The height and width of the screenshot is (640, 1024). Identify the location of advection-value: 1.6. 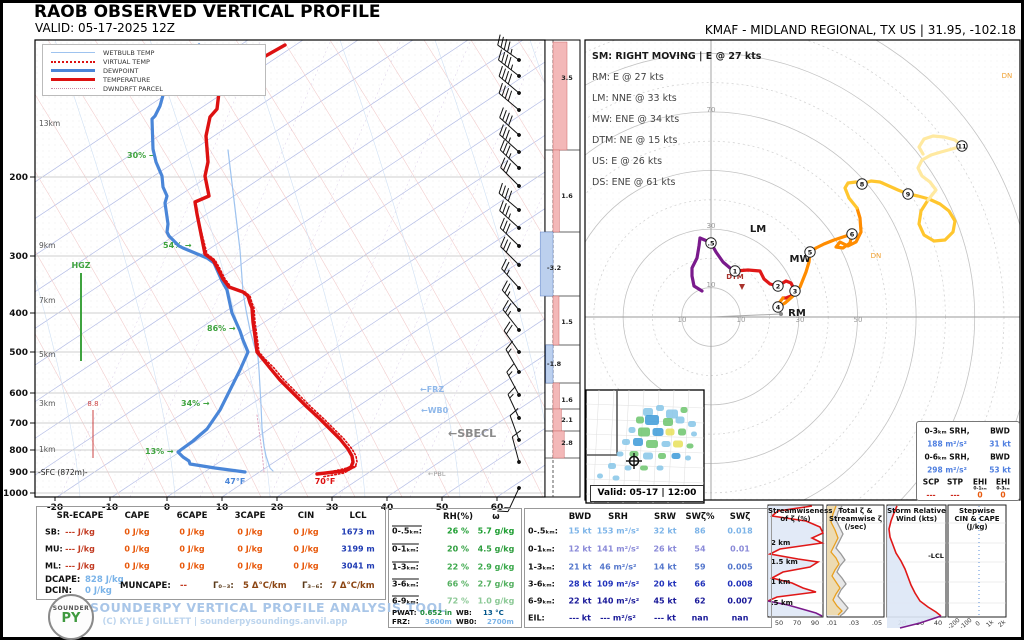
(567, 196).